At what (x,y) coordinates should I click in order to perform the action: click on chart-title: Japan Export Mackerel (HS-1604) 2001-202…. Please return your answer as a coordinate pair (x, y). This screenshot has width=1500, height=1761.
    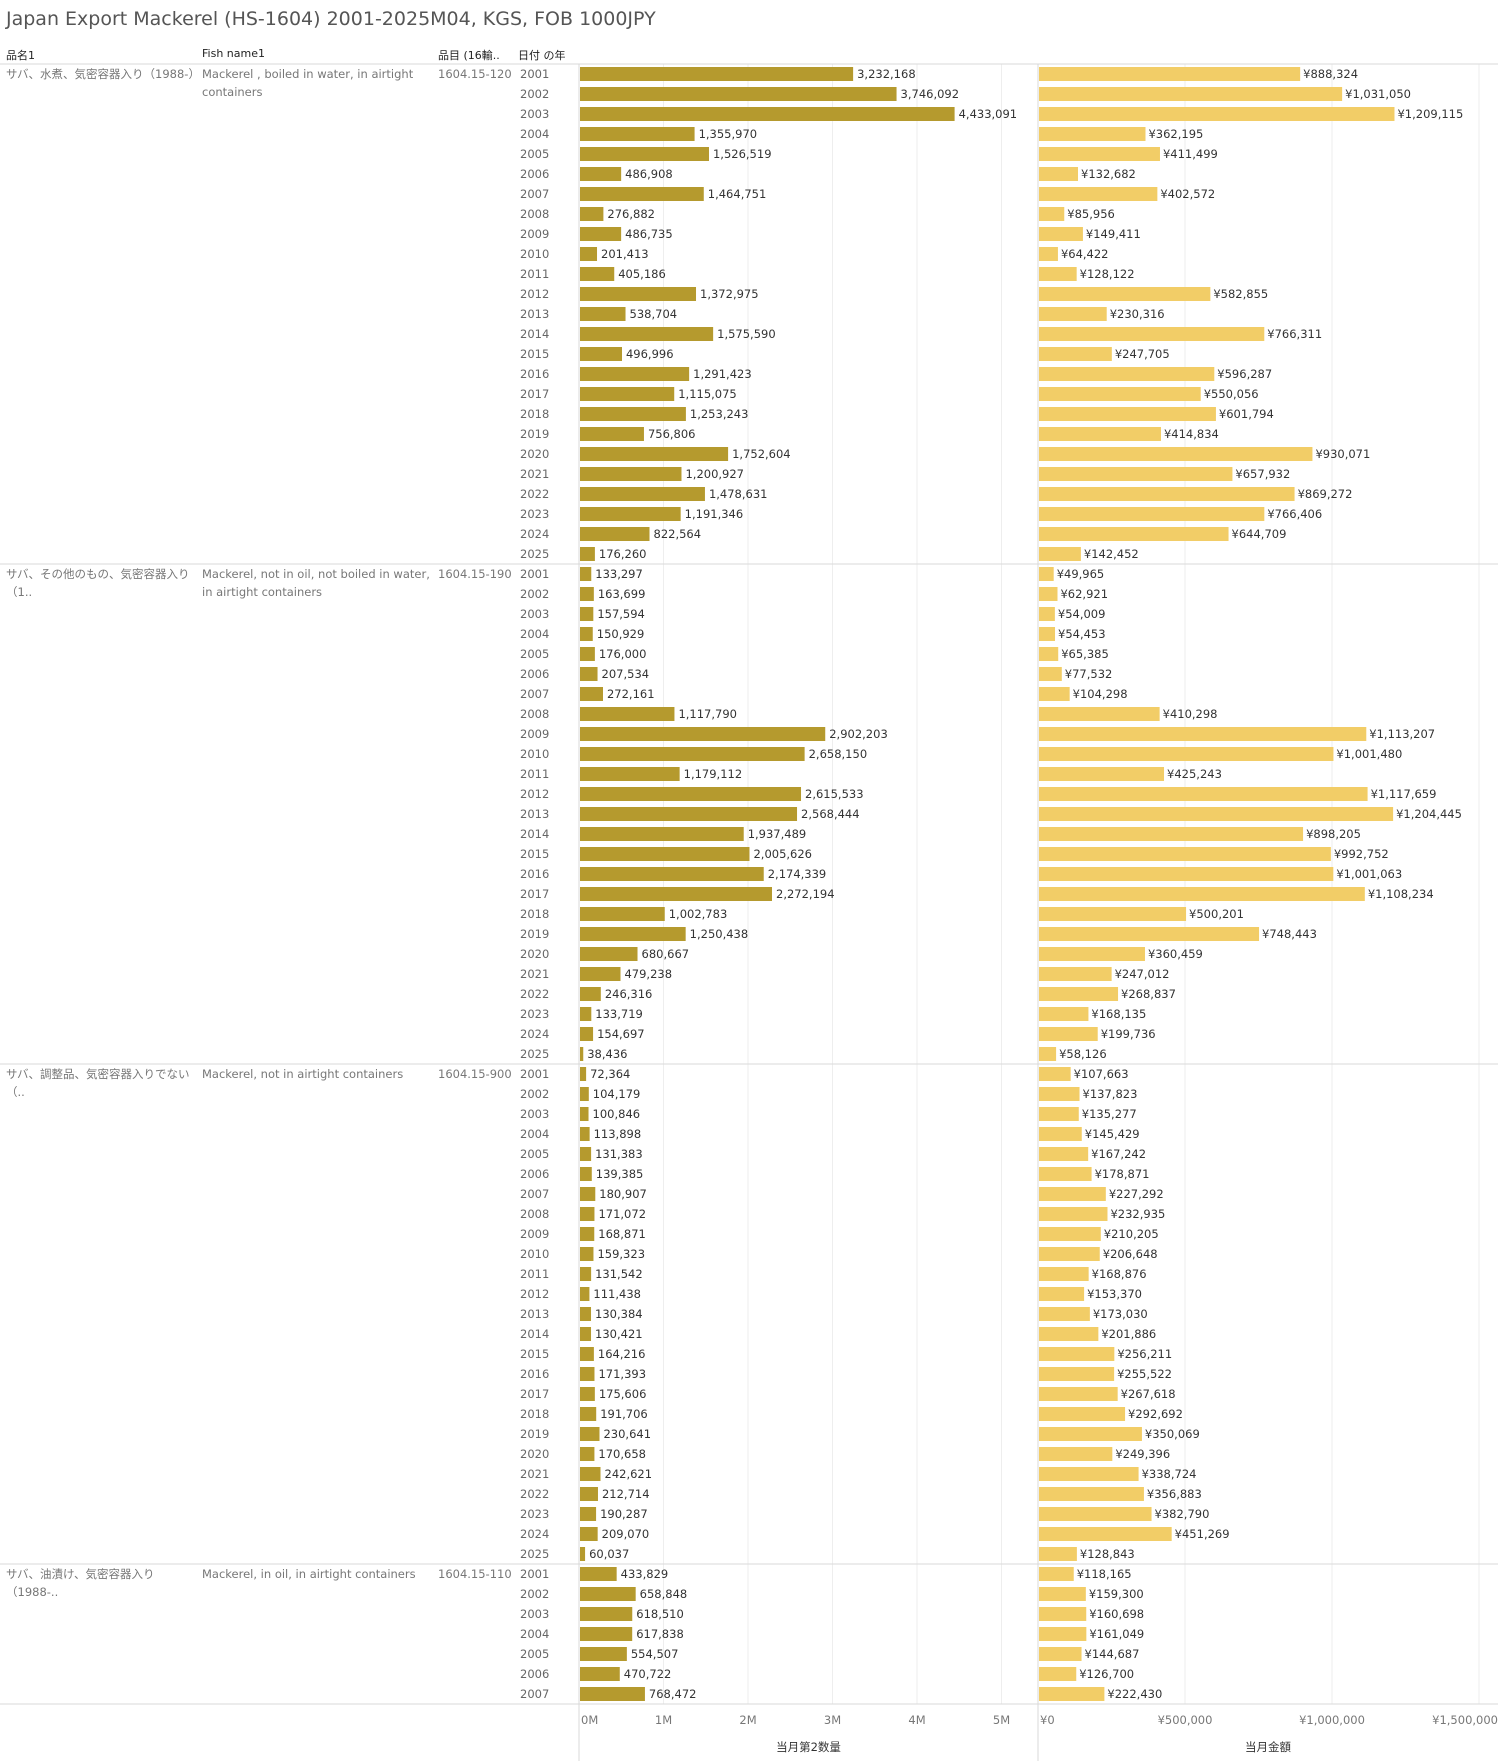
    Looking at the image, I should click on (331, 19).